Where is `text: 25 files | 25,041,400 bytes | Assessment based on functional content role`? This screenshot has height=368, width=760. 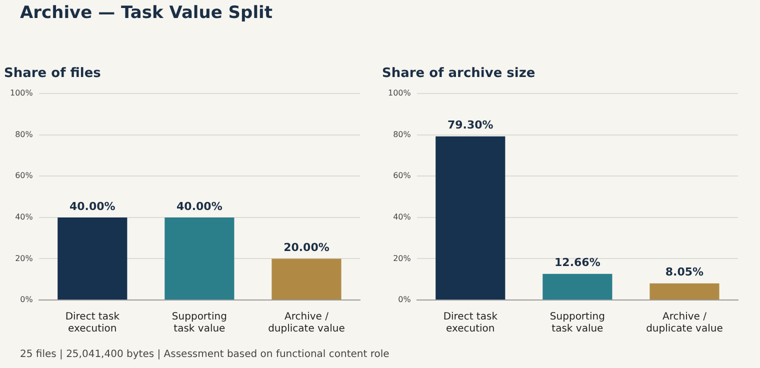 text: 25 files | 25,041,400 bytes | Assessment based on functional content role is located at coordinates (205, 354).